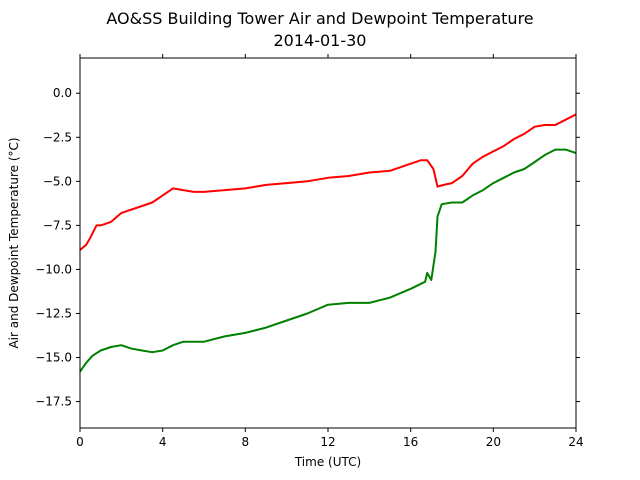 The height and width of the screenshot is (480, 640). I want to click on x-tick-label: 0, so click(80, 442).